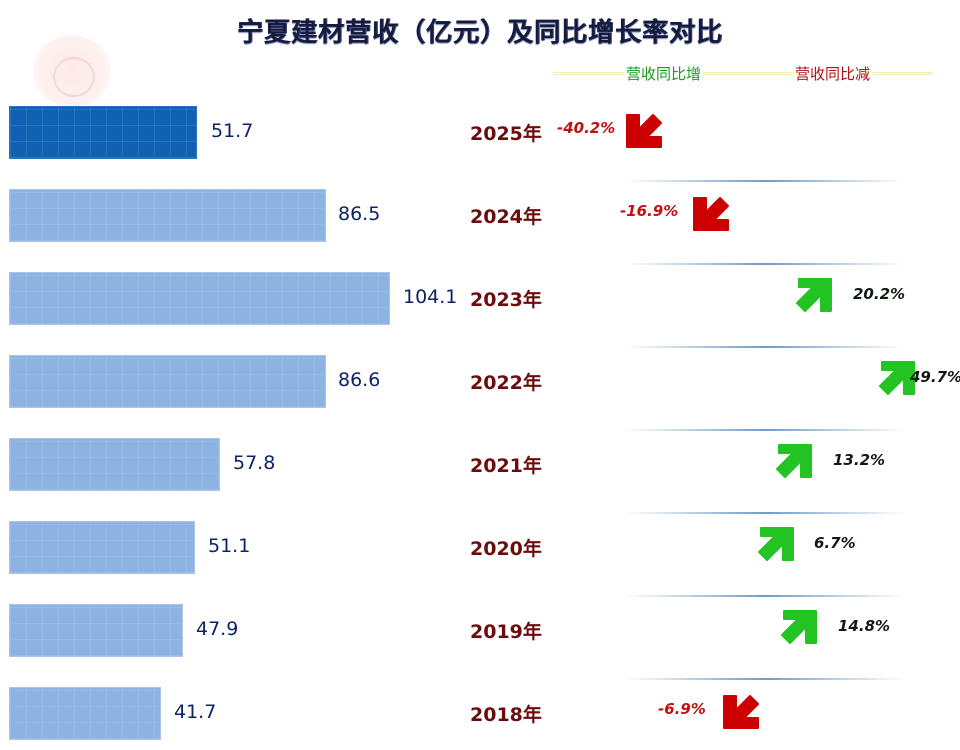 This screenshot has height=750, width=960. I want to click on growth-percent: -6.9%, so click(682, 709).